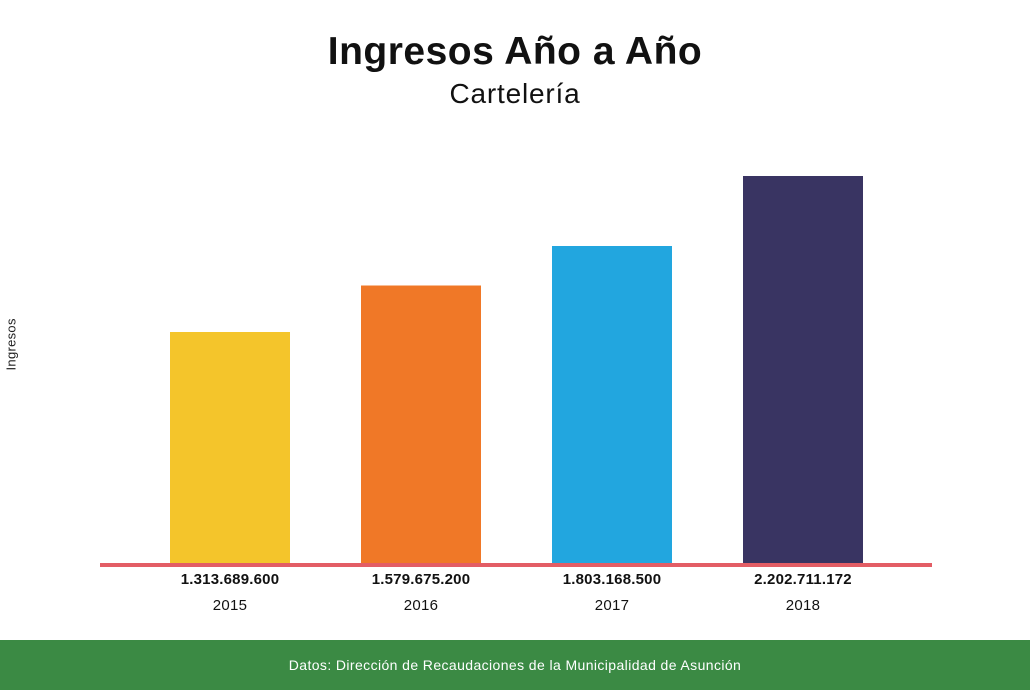 The height and width of the screenshot is (690, 1030). Describe the element at coordinates (230, 447) in the screenshot. I see `bar-2015` at that location.